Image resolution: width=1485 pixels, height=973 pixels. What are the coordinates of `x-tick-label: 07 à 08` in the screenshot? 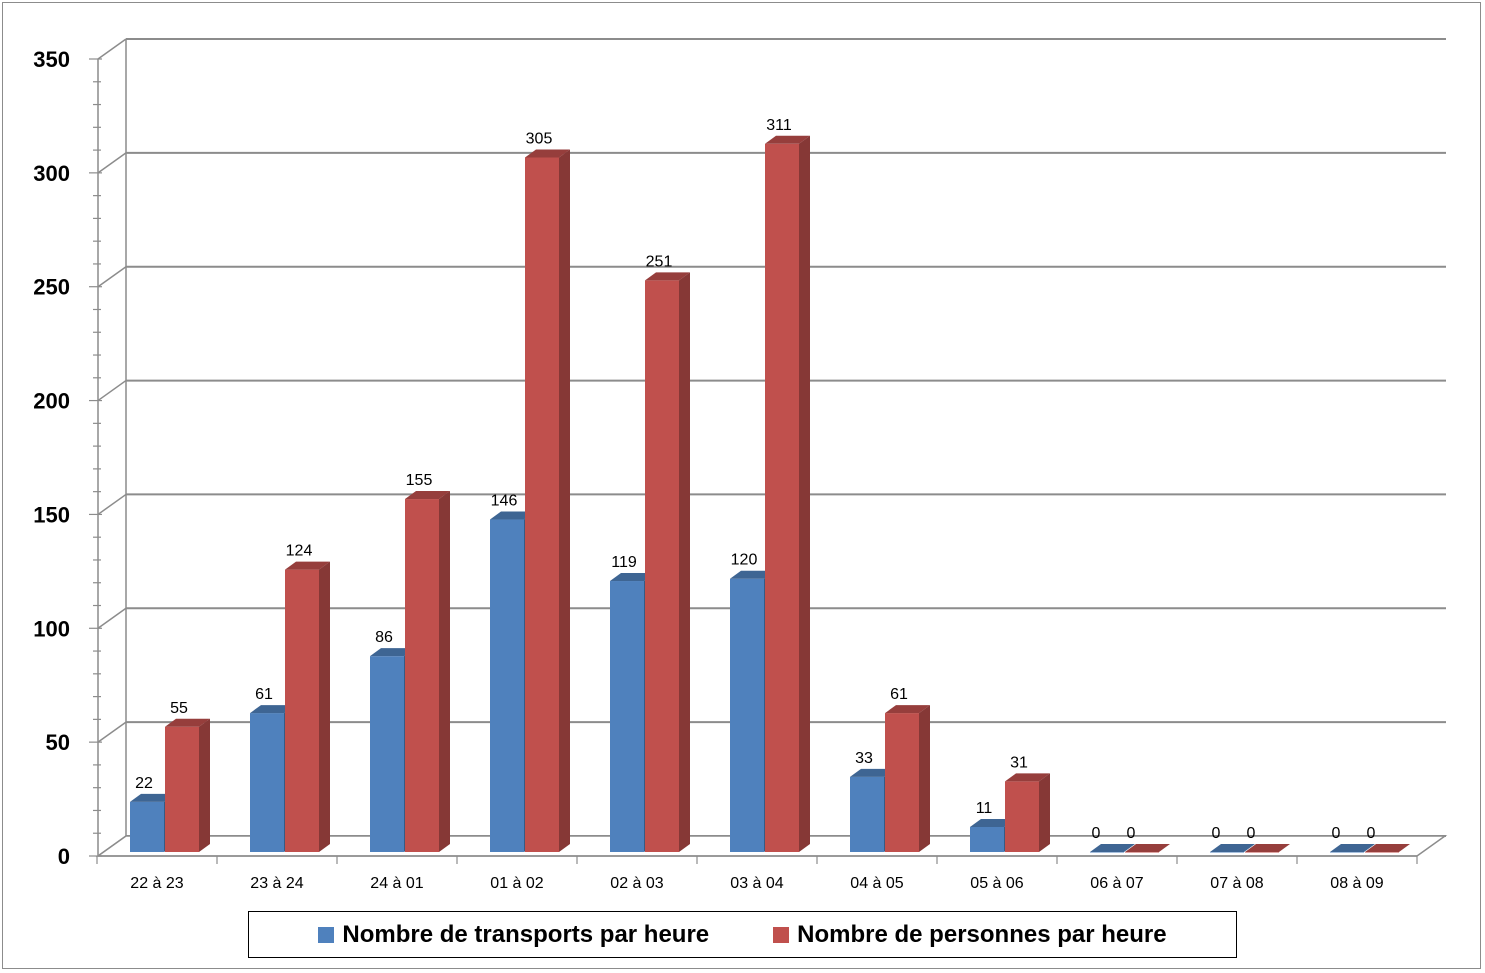 It's located at (1236, 883).